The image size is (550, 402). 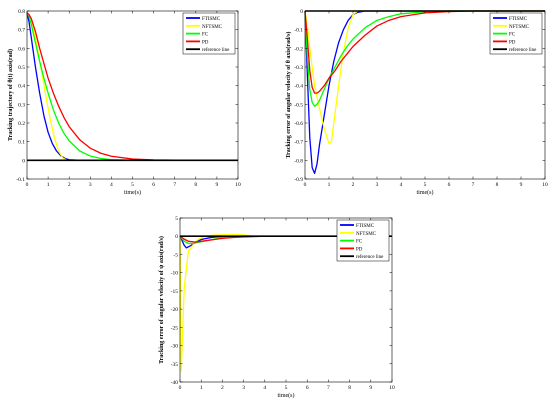 What do you see at coordinates (298, 105) in the screenshot?
I see `y-tick-label: -0.5` at bounding box center [298, 105].